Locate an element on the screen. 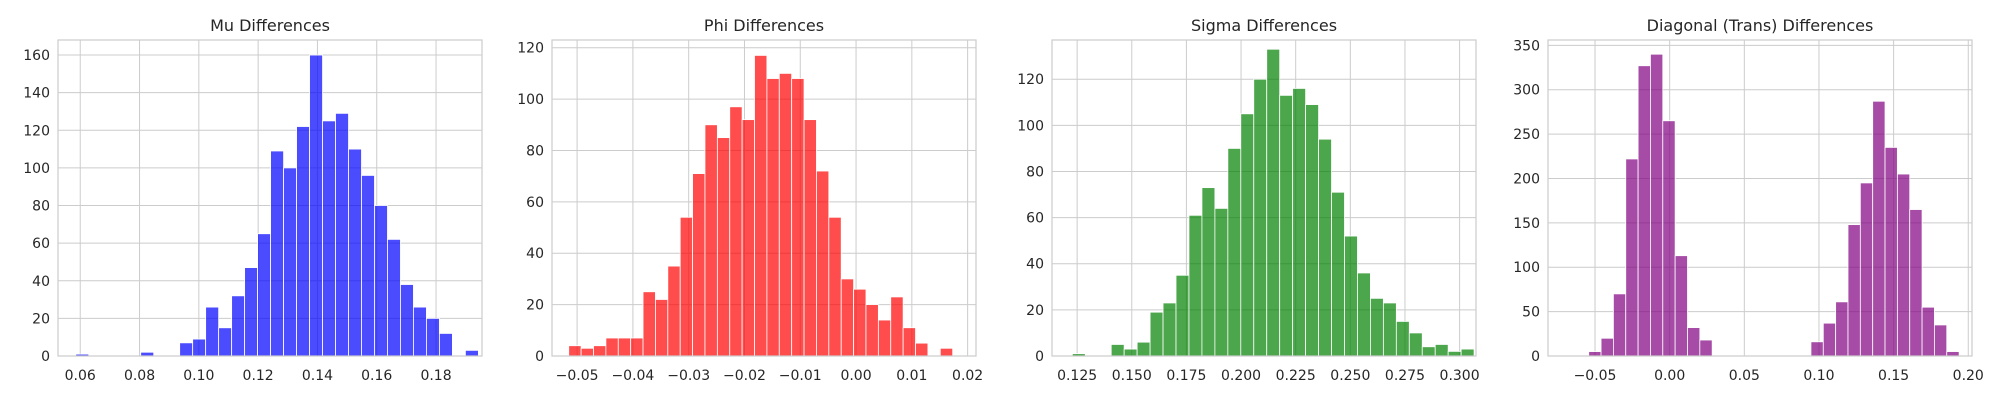  x-tick-label: 0.250 is located at coordinates (1350, 376).